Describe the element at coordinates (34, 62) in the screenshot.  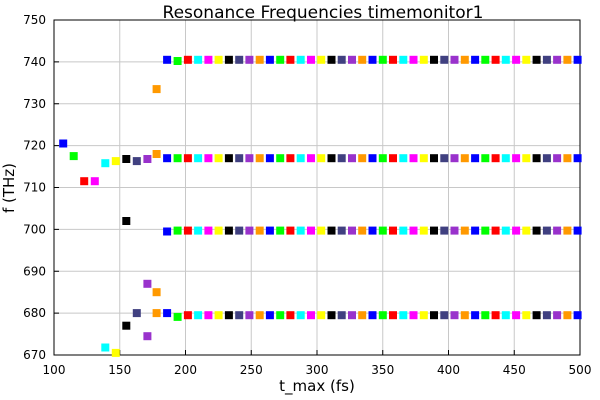
I see `y-tick-label: 740` at that location.